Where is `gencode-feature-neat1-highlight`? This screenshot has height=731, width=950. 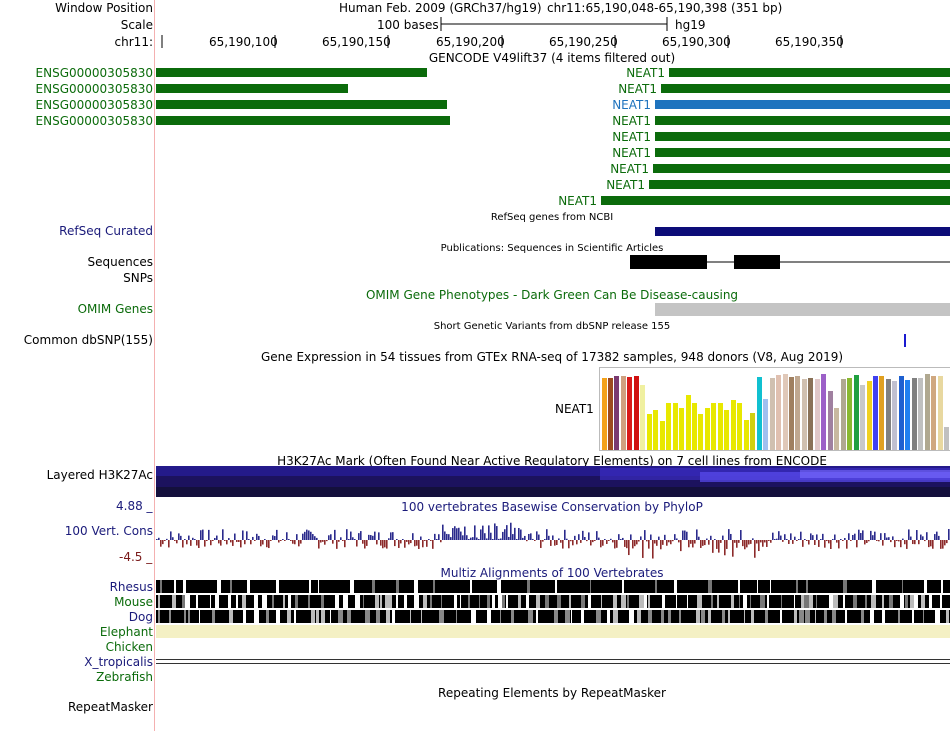 gencode-feature-neat1-highlight is located at coordinates (802, 104).